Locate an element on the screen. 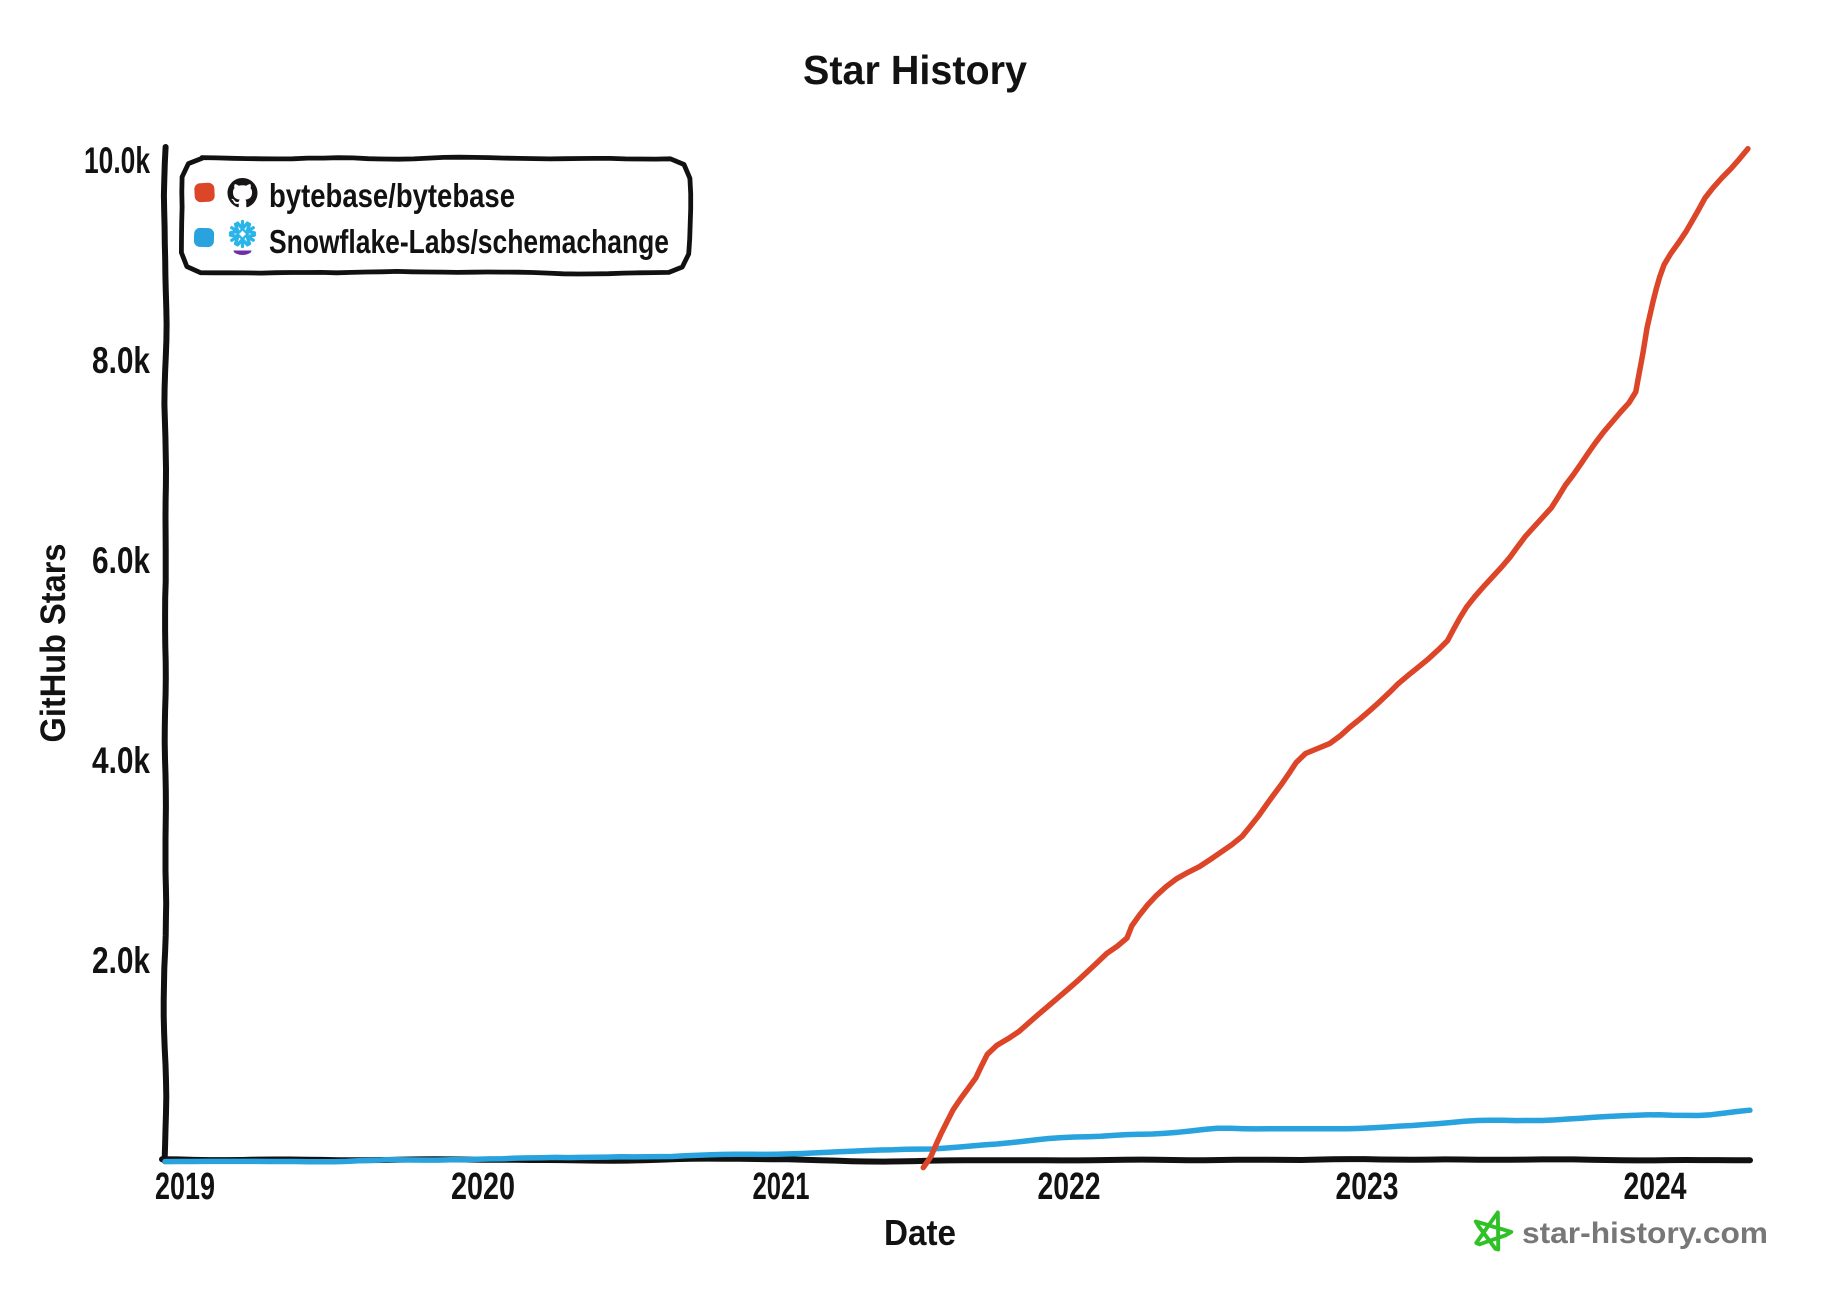 Image resolution: width=1832 pixels, height=1308 pixels. svg-text: Date is located at coordinates (920, 1232).